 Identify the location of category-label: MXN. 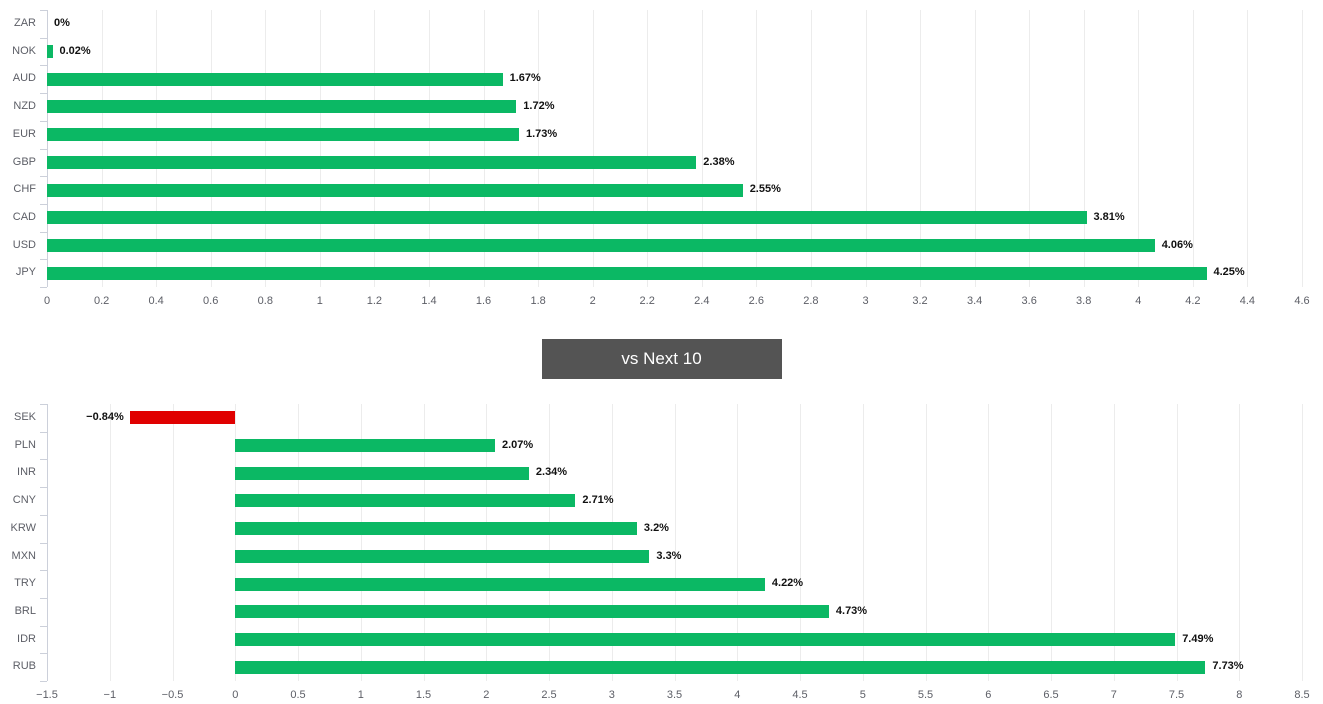
(23, 555).